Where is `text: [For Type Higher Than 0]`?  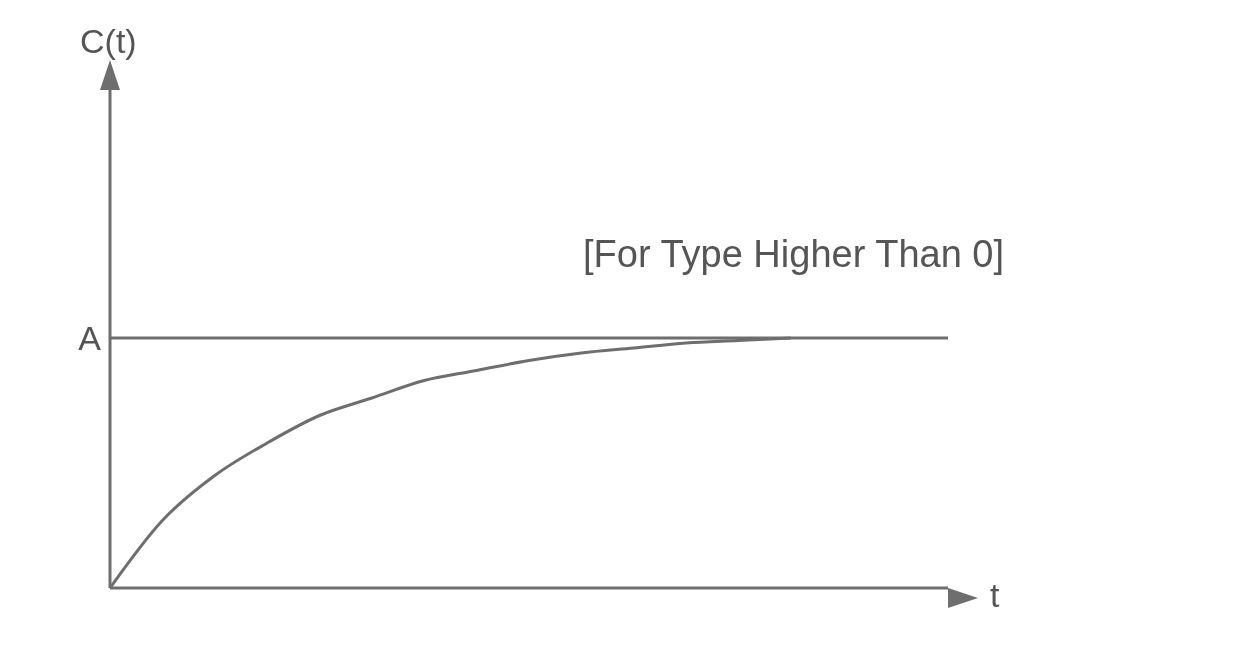
text: [For Type Higher Than 0] is located at coordinates (794, 254).